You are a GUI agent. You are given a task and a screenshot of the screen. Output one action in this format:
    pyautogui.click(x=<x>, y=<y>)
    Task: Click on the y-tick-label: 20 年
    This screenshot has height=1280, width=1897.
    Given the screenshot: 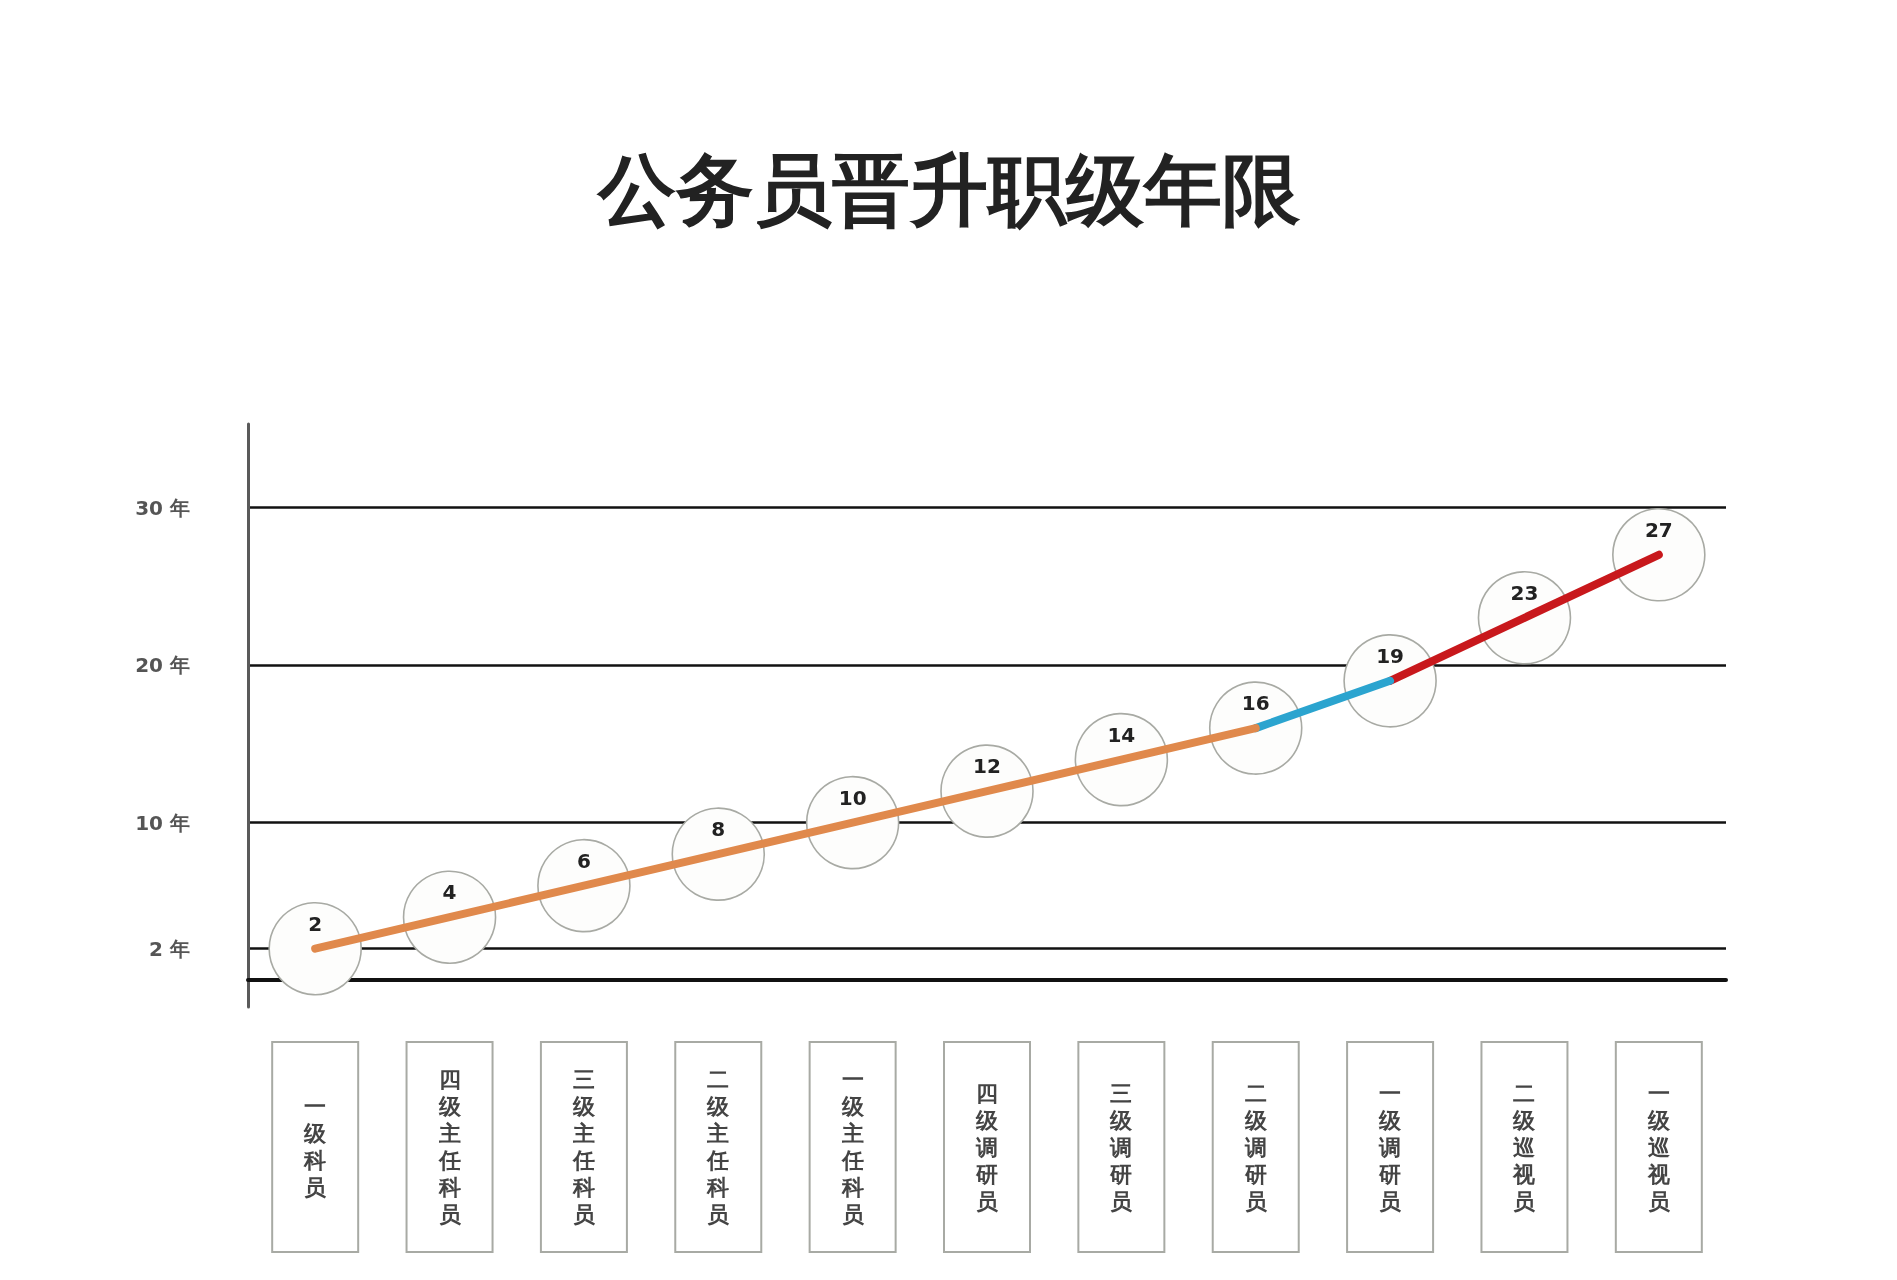 What is the action you would take?
    pyautogui.click(x=162, y=665)
    